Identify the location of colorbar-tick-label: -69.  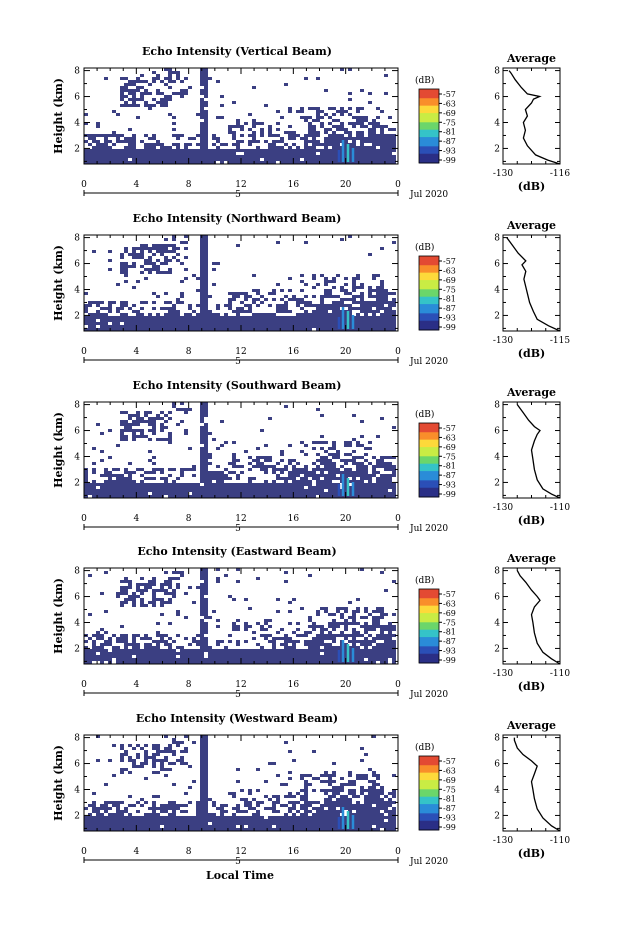
(449, 613).